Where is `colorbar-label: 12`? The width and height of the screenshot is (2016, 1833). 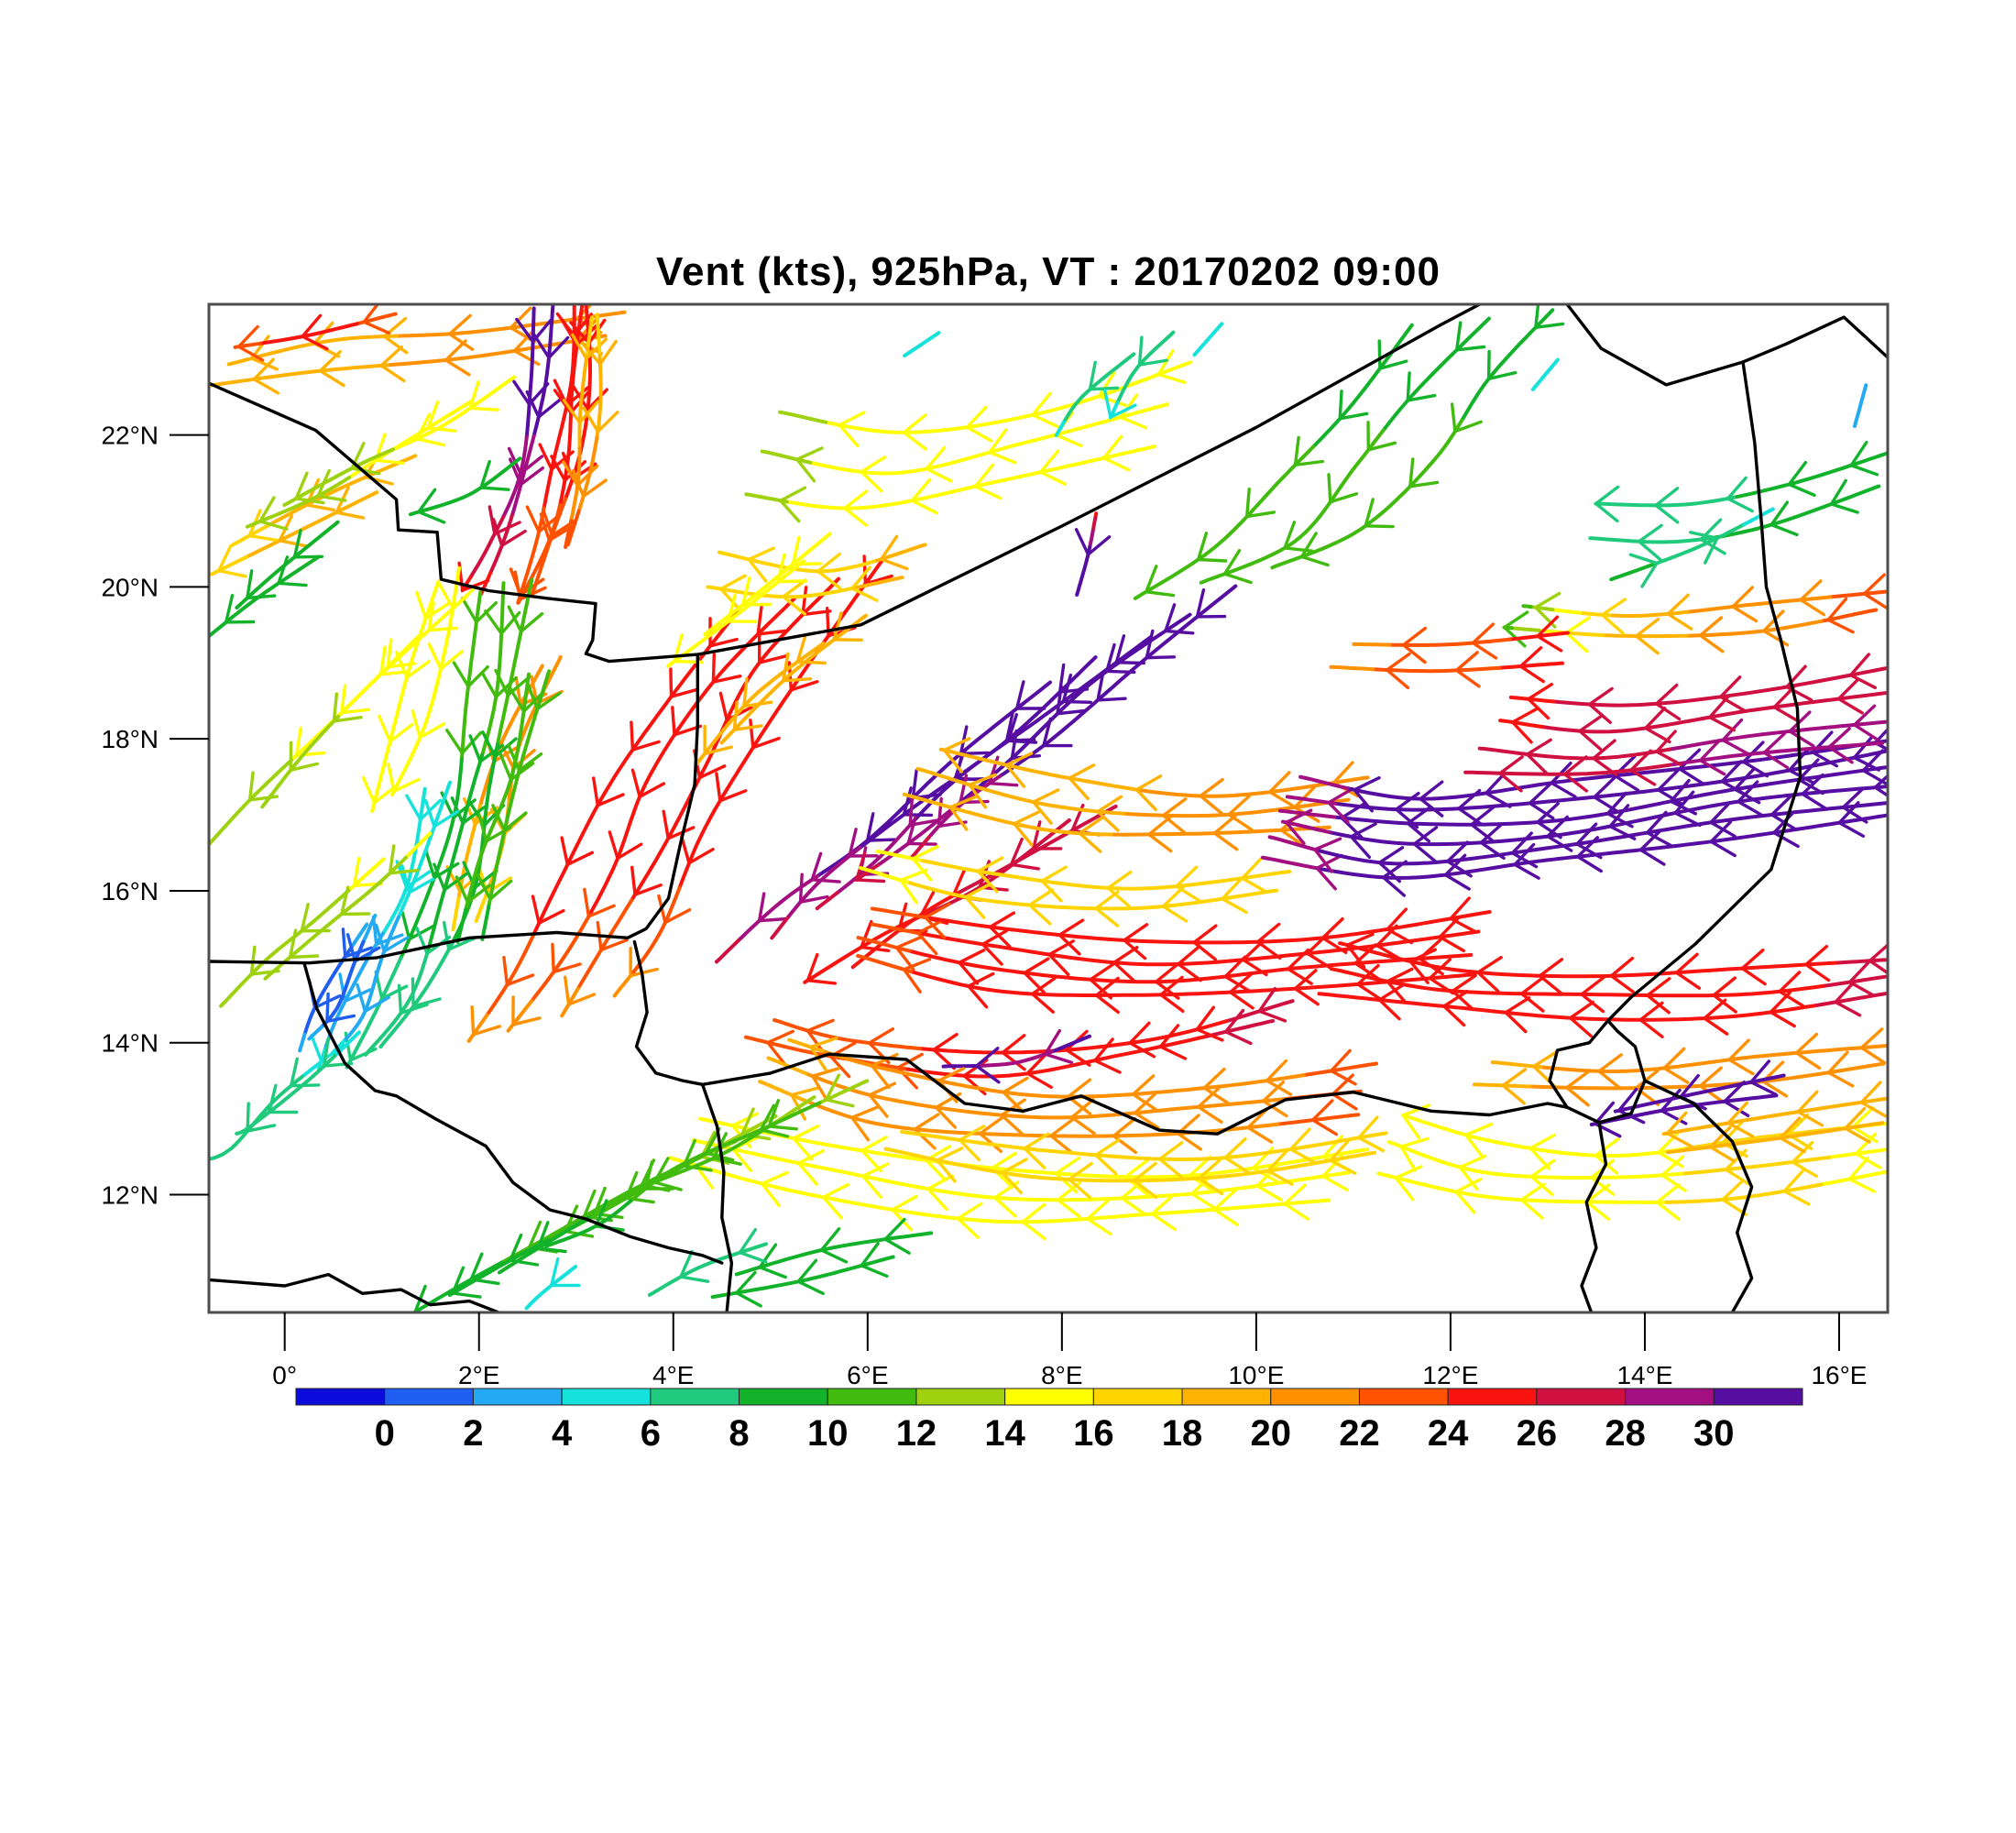
colorbar-label: 12 is located at coordinates (916, 1433).